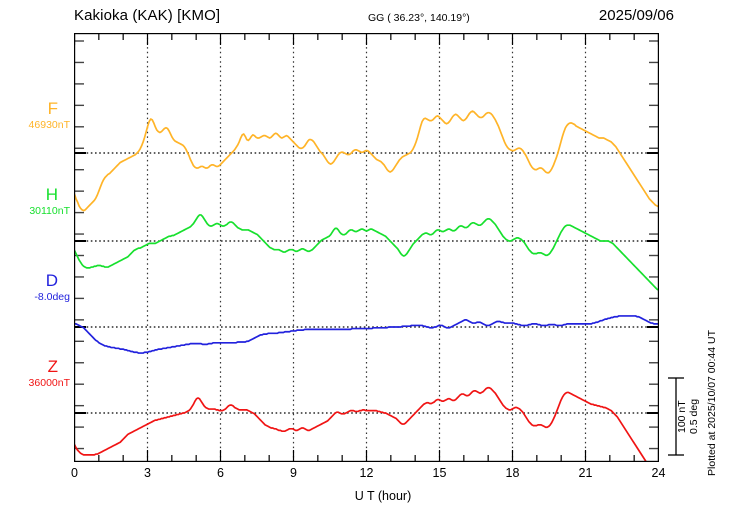  I want to click on x-tick-label: 12, so click(366, 473).